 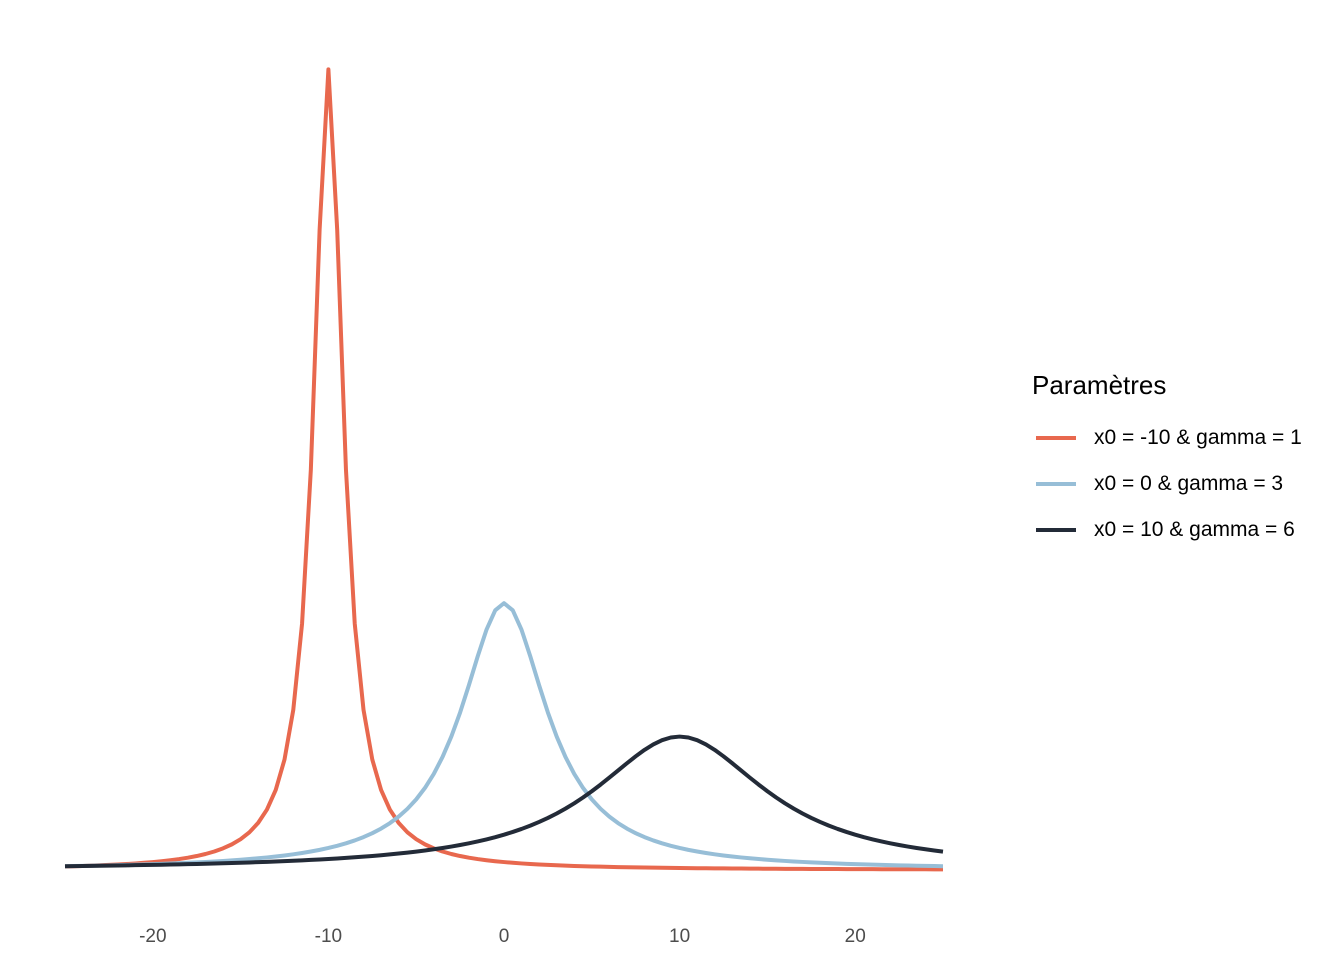 I want to click on legend-item-series-3: x0 = 10 & gamma = 6, so click(x=1167, y=530).